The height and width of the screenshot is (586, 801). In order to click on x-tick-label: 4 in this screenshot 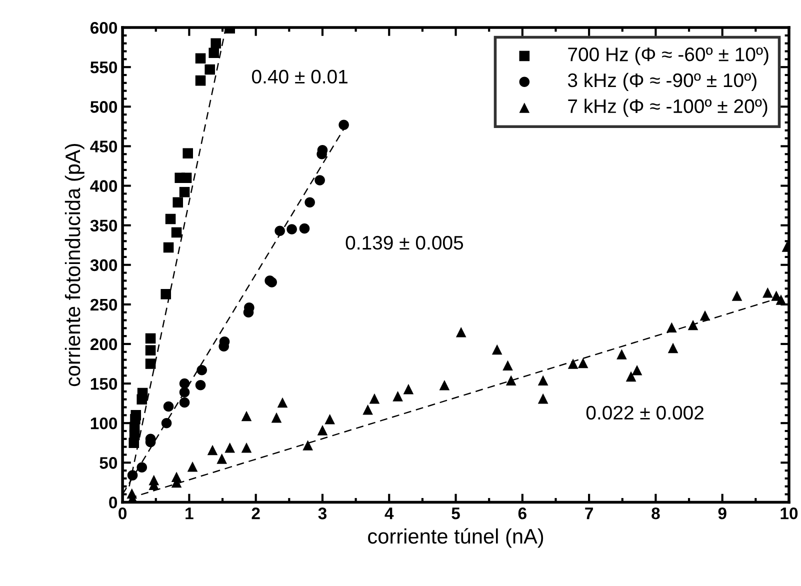, I will do `click(389, 514)`.